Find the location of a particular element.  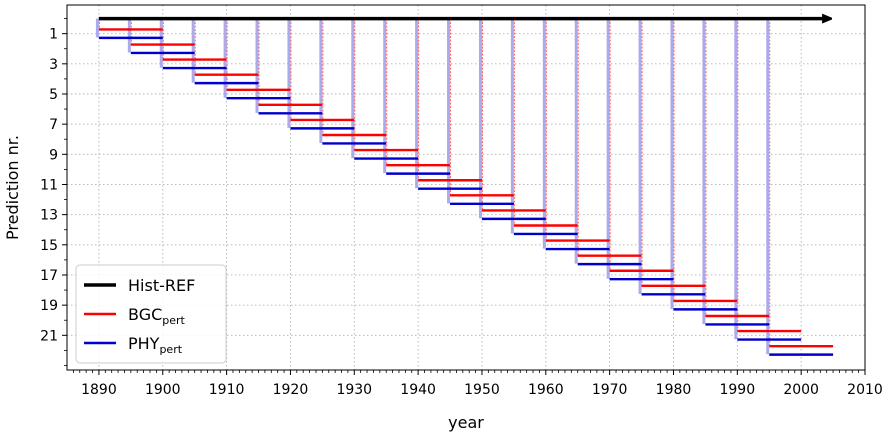

x-tick-label: 1920 is located at coordinates (291, 390).